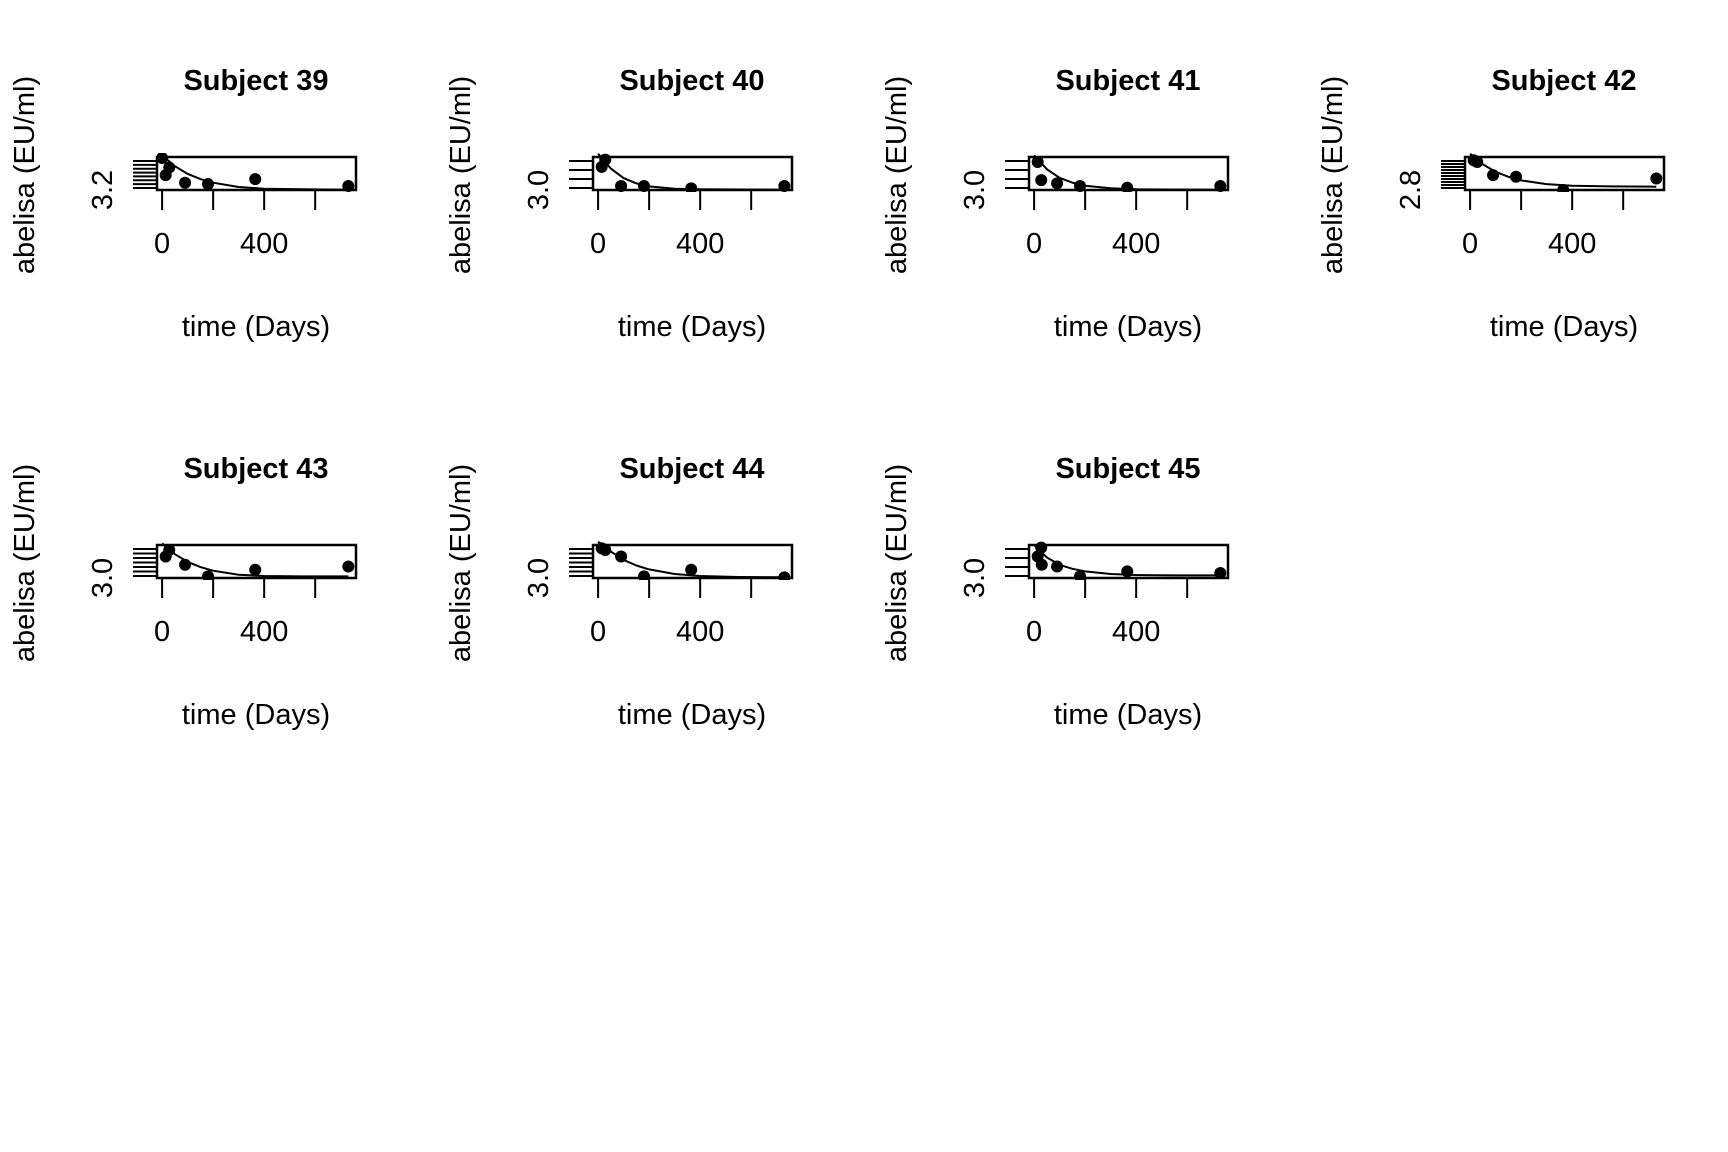 Image resolution: width=1728 pixels, height=1152 pixels. What do you see at coordinates (255, 81) in the screenshot?
I see `panel-title: Subject 39` at bounding box center [255, 81].